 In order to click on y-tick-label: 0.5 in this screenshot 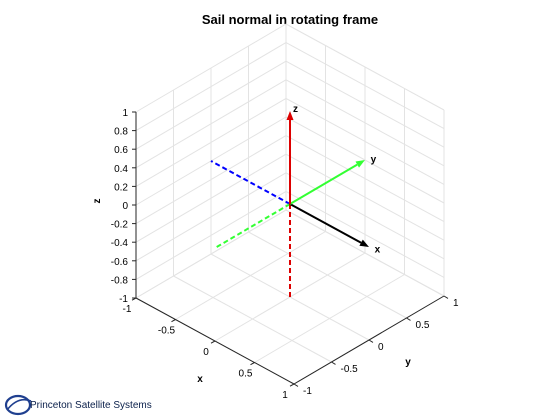, I will do `click(423, 325)`.